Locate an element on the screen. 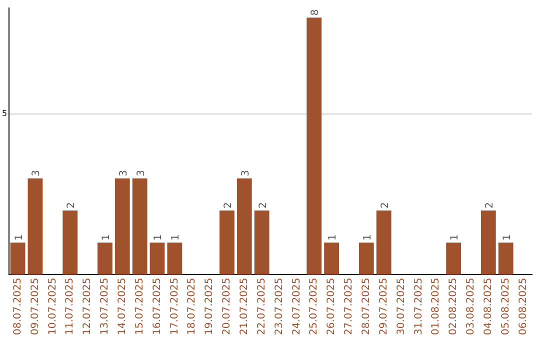 The height and width of the screenshot is (340, 540). x-tick-label: 15.07.2025 is located at coordinates (140, 307).